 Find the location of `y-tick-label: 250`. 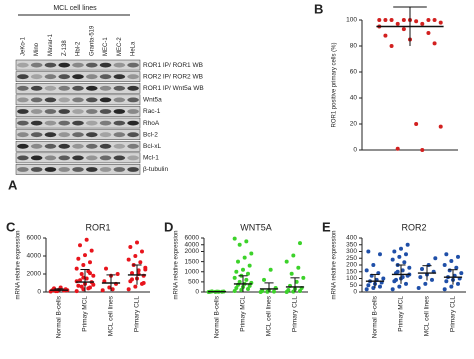

y-tick-label: 250 is located at coordinates (351, 258).